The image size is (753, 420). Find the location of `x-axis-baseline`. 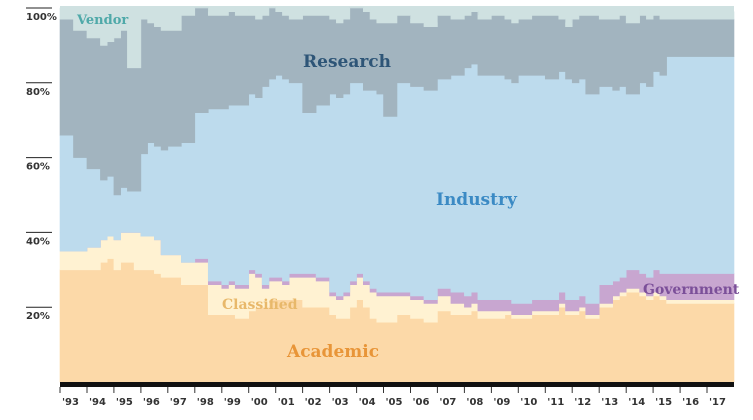

x-axis-baseline is located at coordinates (397, 384).